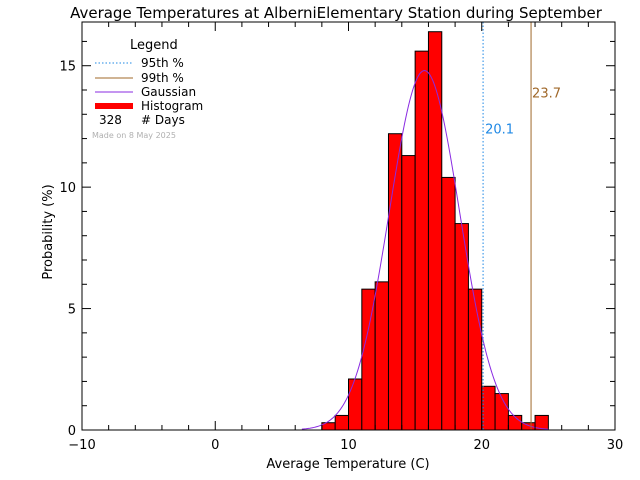 Image resolution: width=640 pixels, height=480 pixels. What do you see at coordinates (162, 78) in the screenshot?
I see `legend-label-99th: 99th %` at bounding box center [162, 78].